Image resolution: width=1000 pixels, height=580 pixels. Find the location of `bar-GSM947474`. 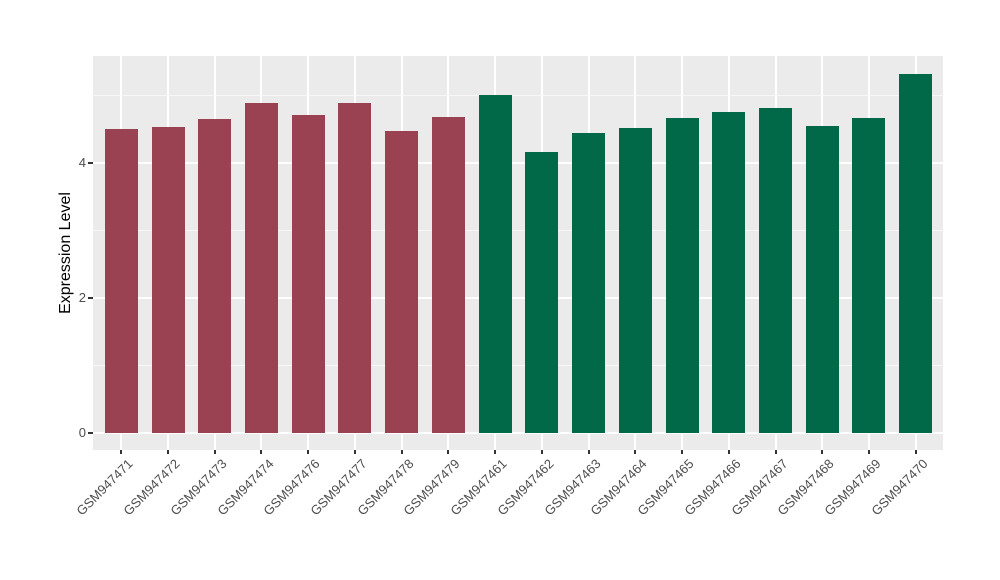

bar-GSM947474 is located at coordinates (261, 268).